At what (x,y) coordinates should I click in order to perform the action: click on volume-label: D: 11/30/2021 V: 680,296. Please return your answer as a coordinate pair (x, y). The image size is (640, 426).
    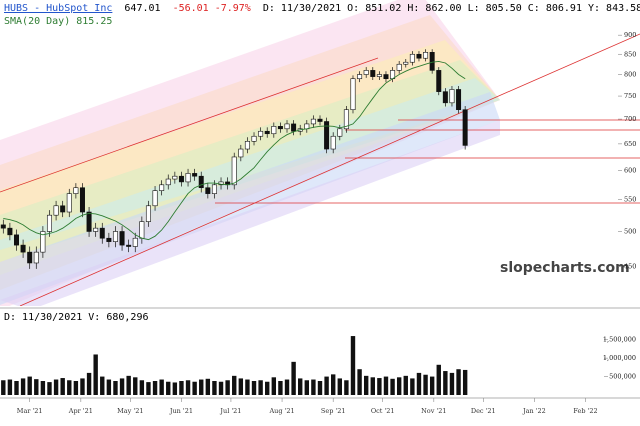
    Looking at the image, I should click on (76, 317).